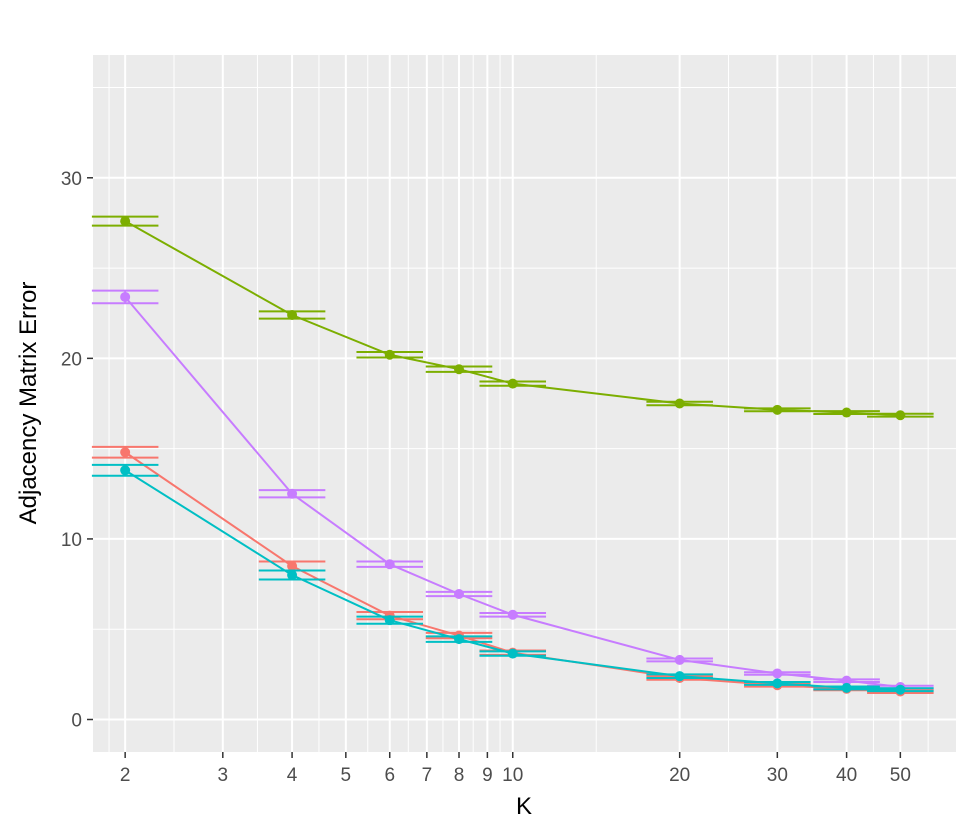  Describe the element at coordinates (846, 775) in the screenshot. I see `x-tick-label: 40` at that location.